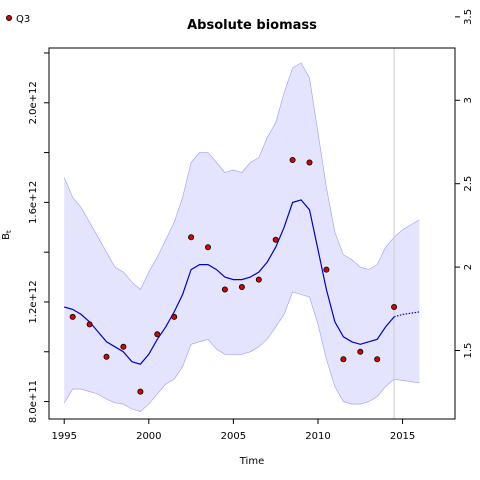 This screenshot has width=480, height=480. Describe the element at coordinates (38, 237) in the screenshot. I see `y-axis: 8.0e+11 1.2e+12 1.6e+12 2.0e+12` at that location.